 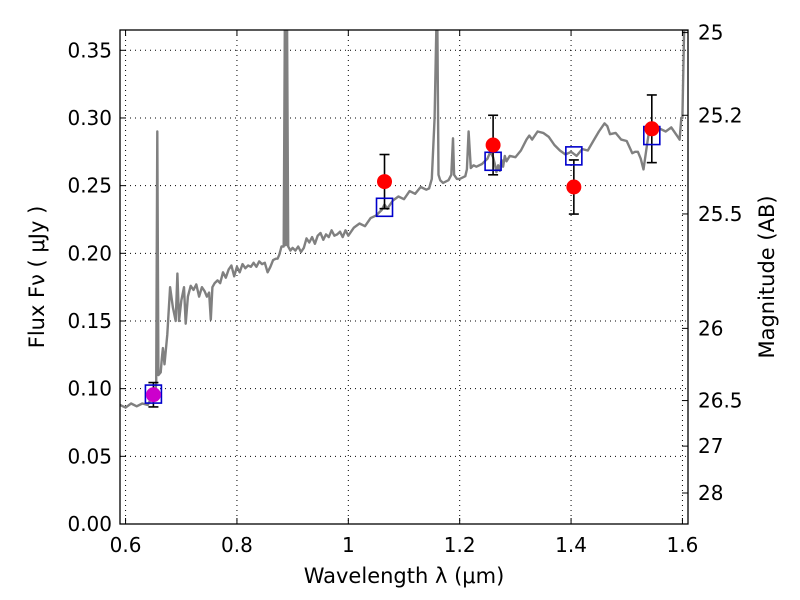 I want to click on y-tick-label: 0.10, so click(x=89, y=389).